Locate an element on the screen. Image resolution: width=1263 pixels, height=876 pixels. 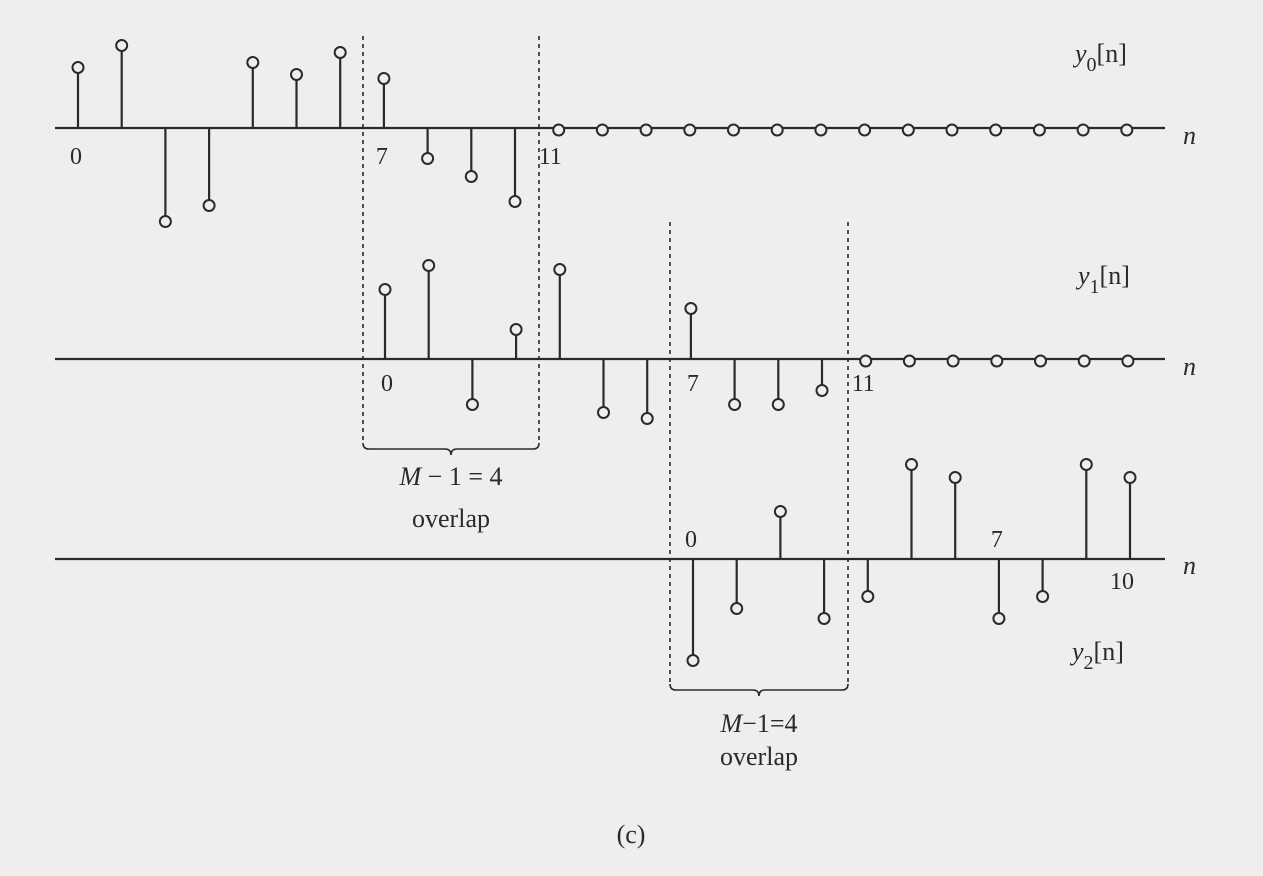
overlap-1-label: M − 1 = 4 is located at coordinates (451, 476).